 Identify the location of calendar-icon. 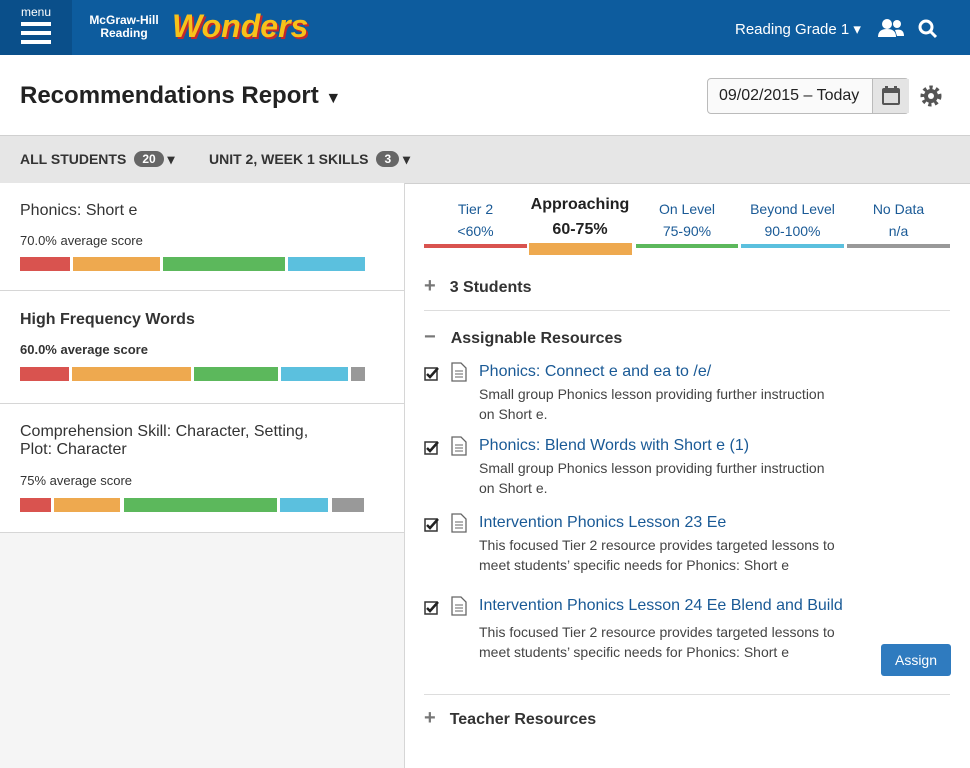
(891, 95).